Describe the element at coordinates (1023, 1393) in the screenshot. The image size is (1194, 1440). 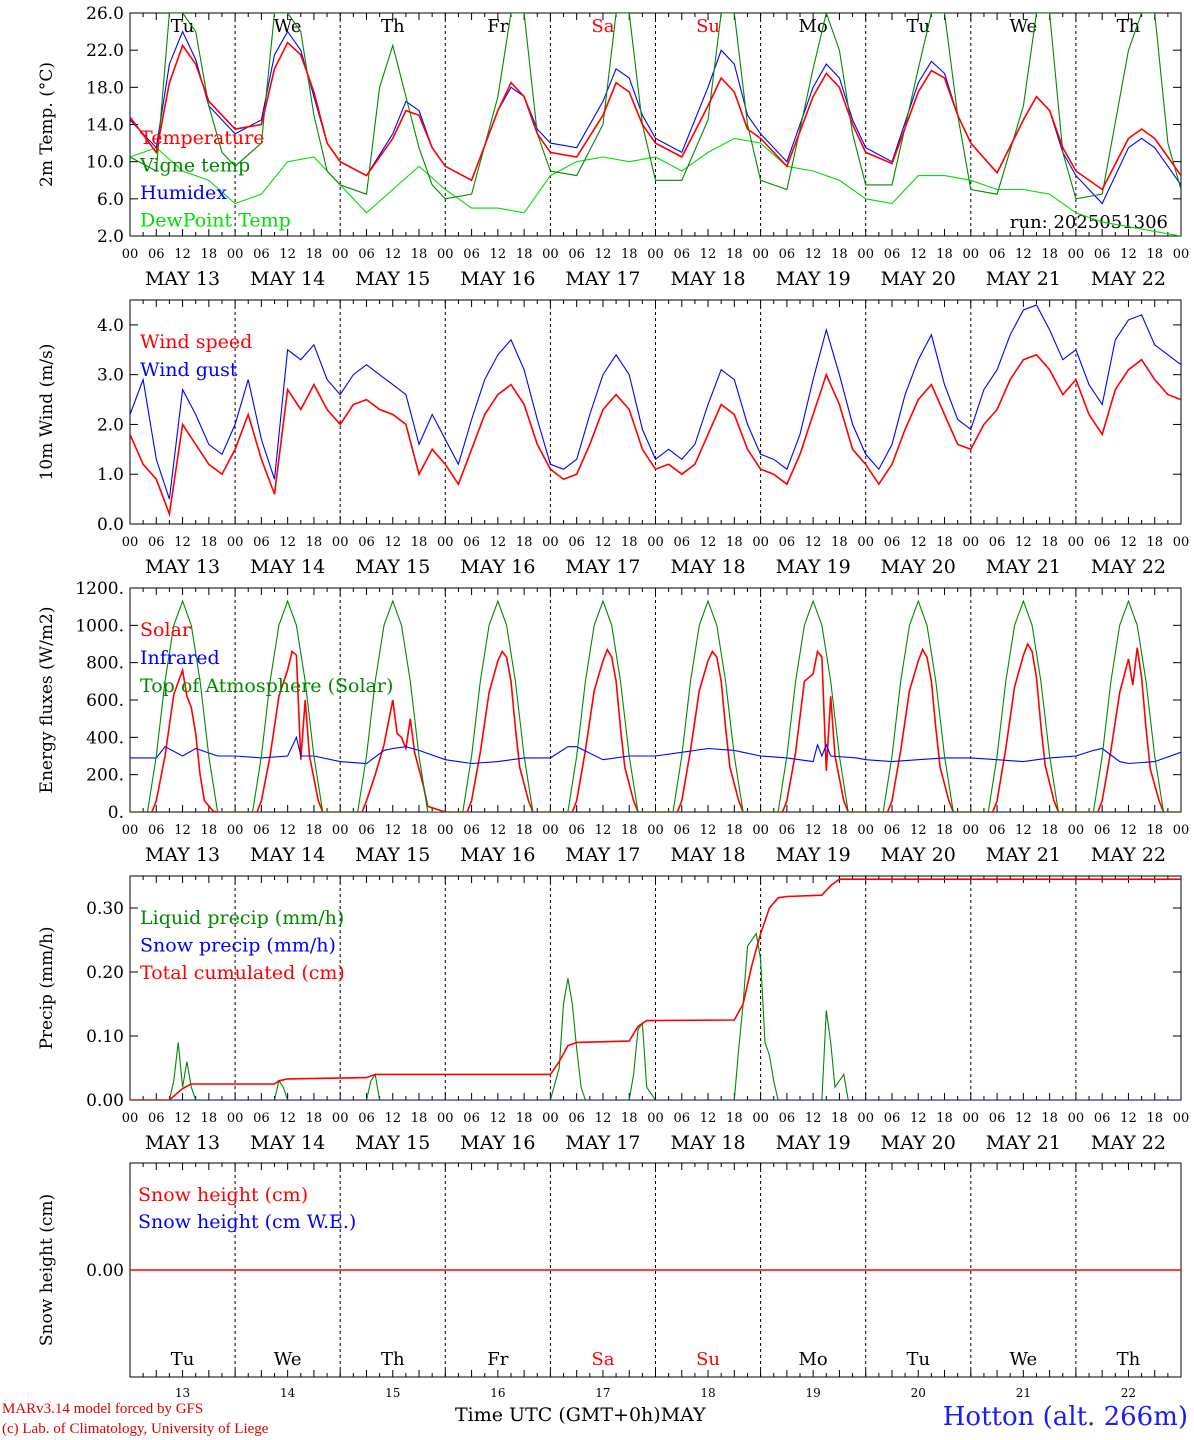
I see `day-number-label: 21` at that location.